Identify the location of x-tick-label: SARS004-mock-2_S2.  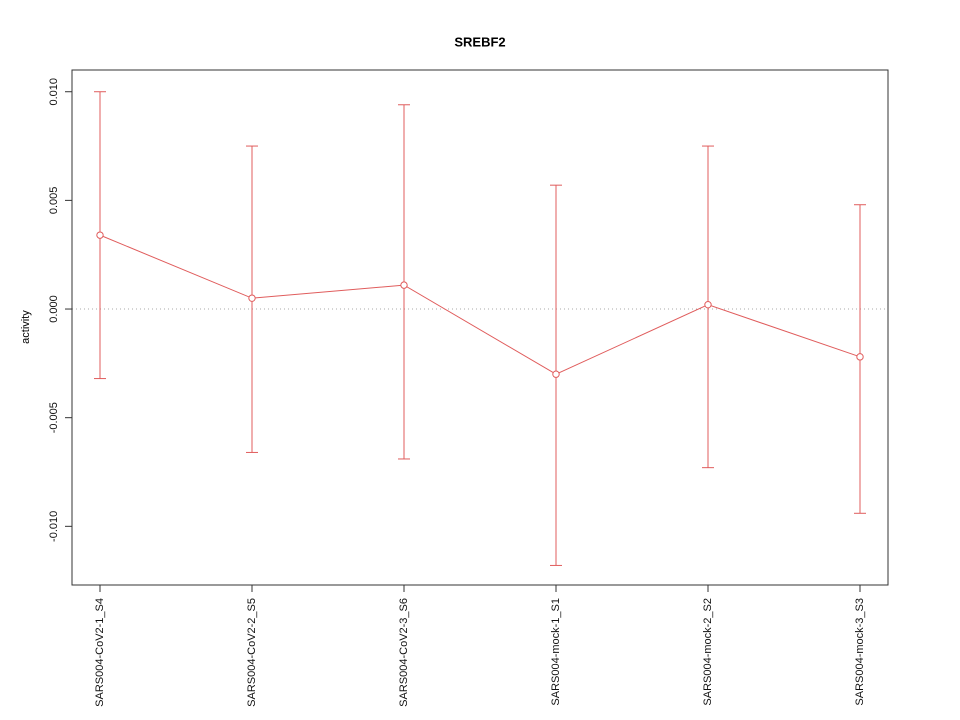
(708, 652).